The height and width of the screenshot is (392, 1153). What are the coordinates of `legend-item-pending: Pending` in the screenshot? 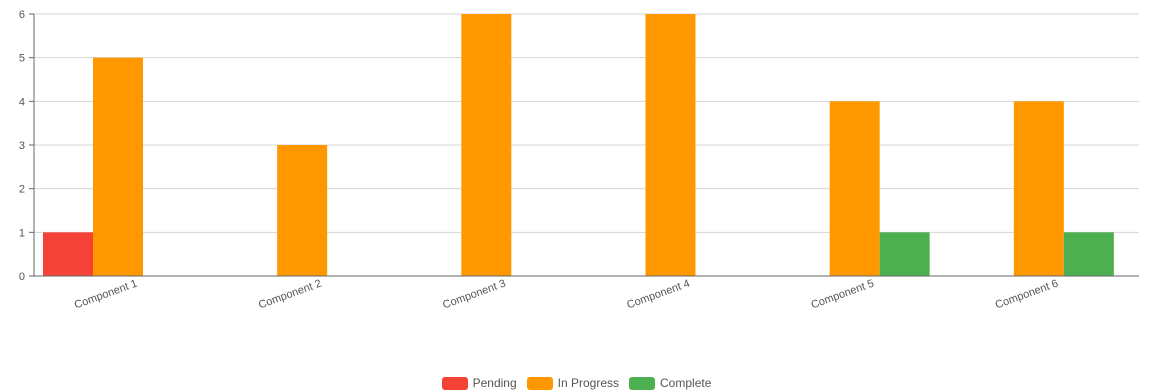 It's located at (479, 383).